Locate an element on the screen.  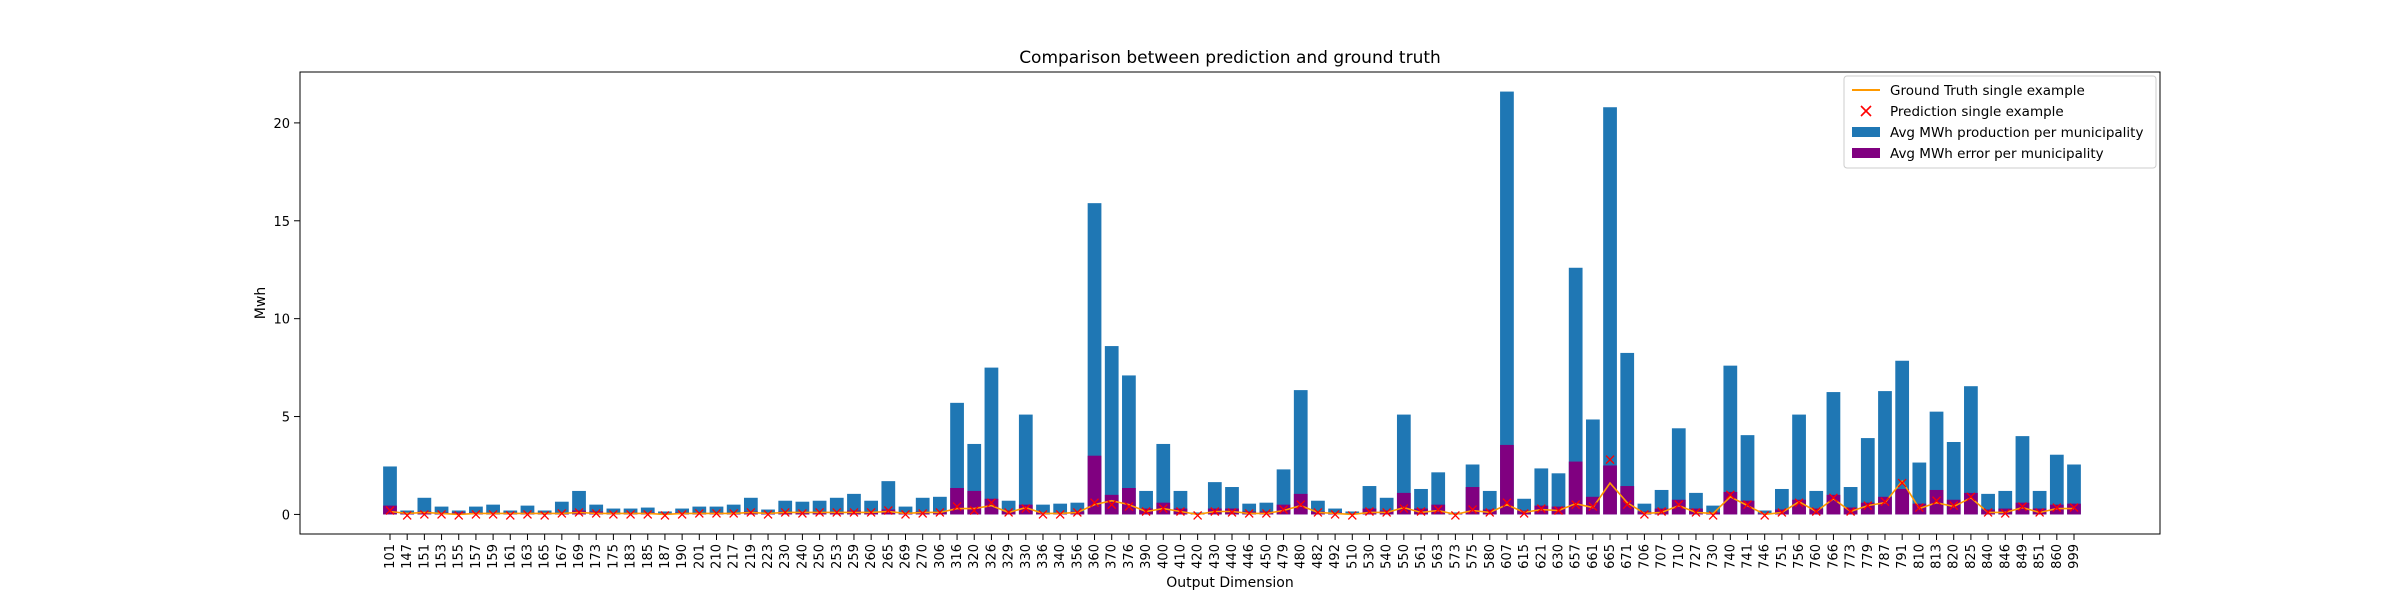
x-tick-label: 147 is located at coordinates (407, 556).